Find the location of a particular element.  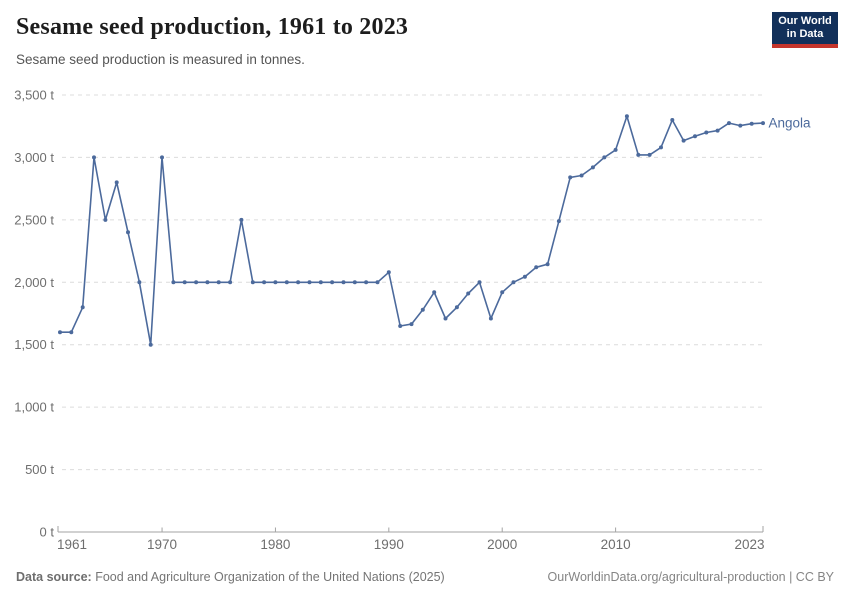

y-axis-tick-label: 1,000 t is located at coordinates (34, 407).